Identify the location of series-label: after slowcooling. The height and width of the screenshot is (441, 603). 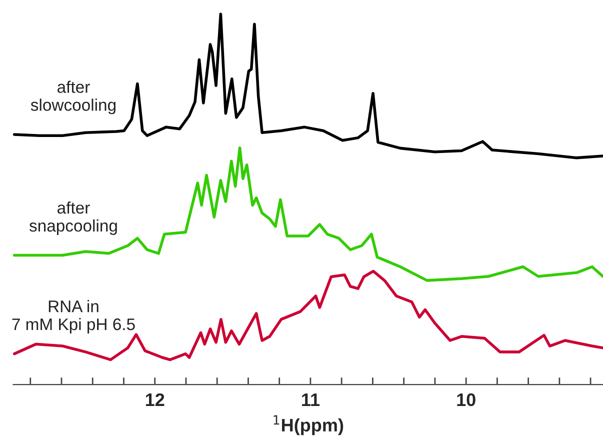
(73, 97).